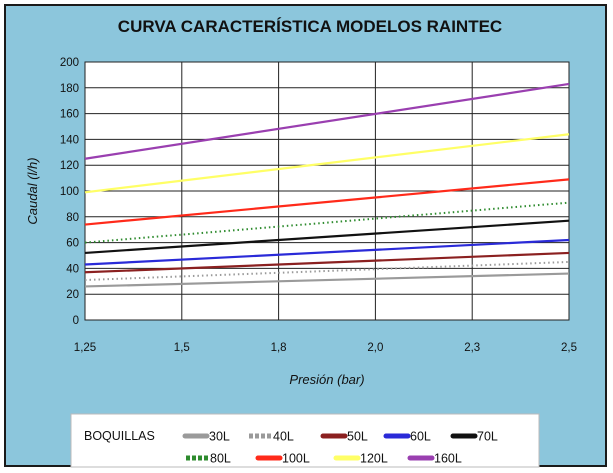 Image resolution: width=613 pixels, height=473 pixels. Describe the element at coordinates (76, 321) in the screenshot. I see `y-tick-label: 0` at that location.